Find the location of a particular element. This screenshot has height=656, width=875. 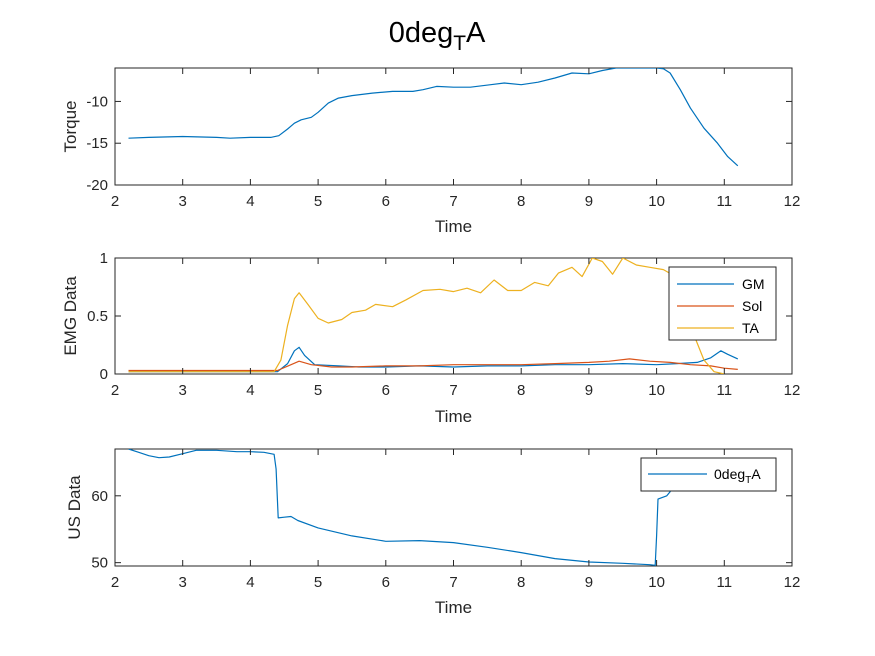

series-line-0degta is located at coordinates (400, 507).